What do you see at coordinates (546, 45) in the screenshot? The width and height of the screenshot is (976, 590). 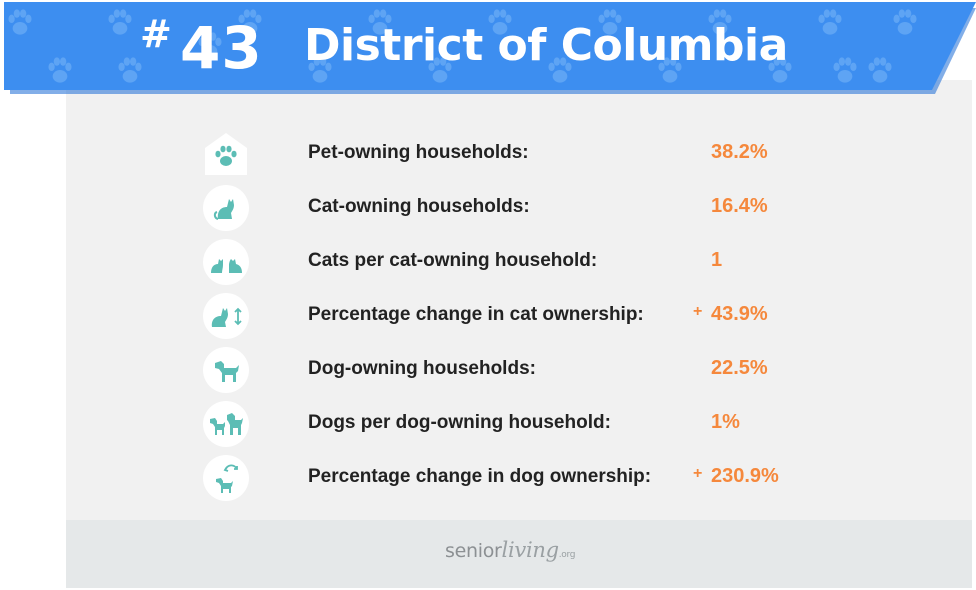 I see `page-title: District of Columbia` at bounding box center [546, 45].